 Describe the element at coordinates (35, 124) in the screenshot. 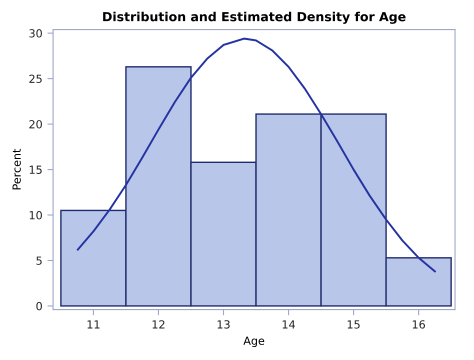

I see `y-tick-label: 20` at that location.